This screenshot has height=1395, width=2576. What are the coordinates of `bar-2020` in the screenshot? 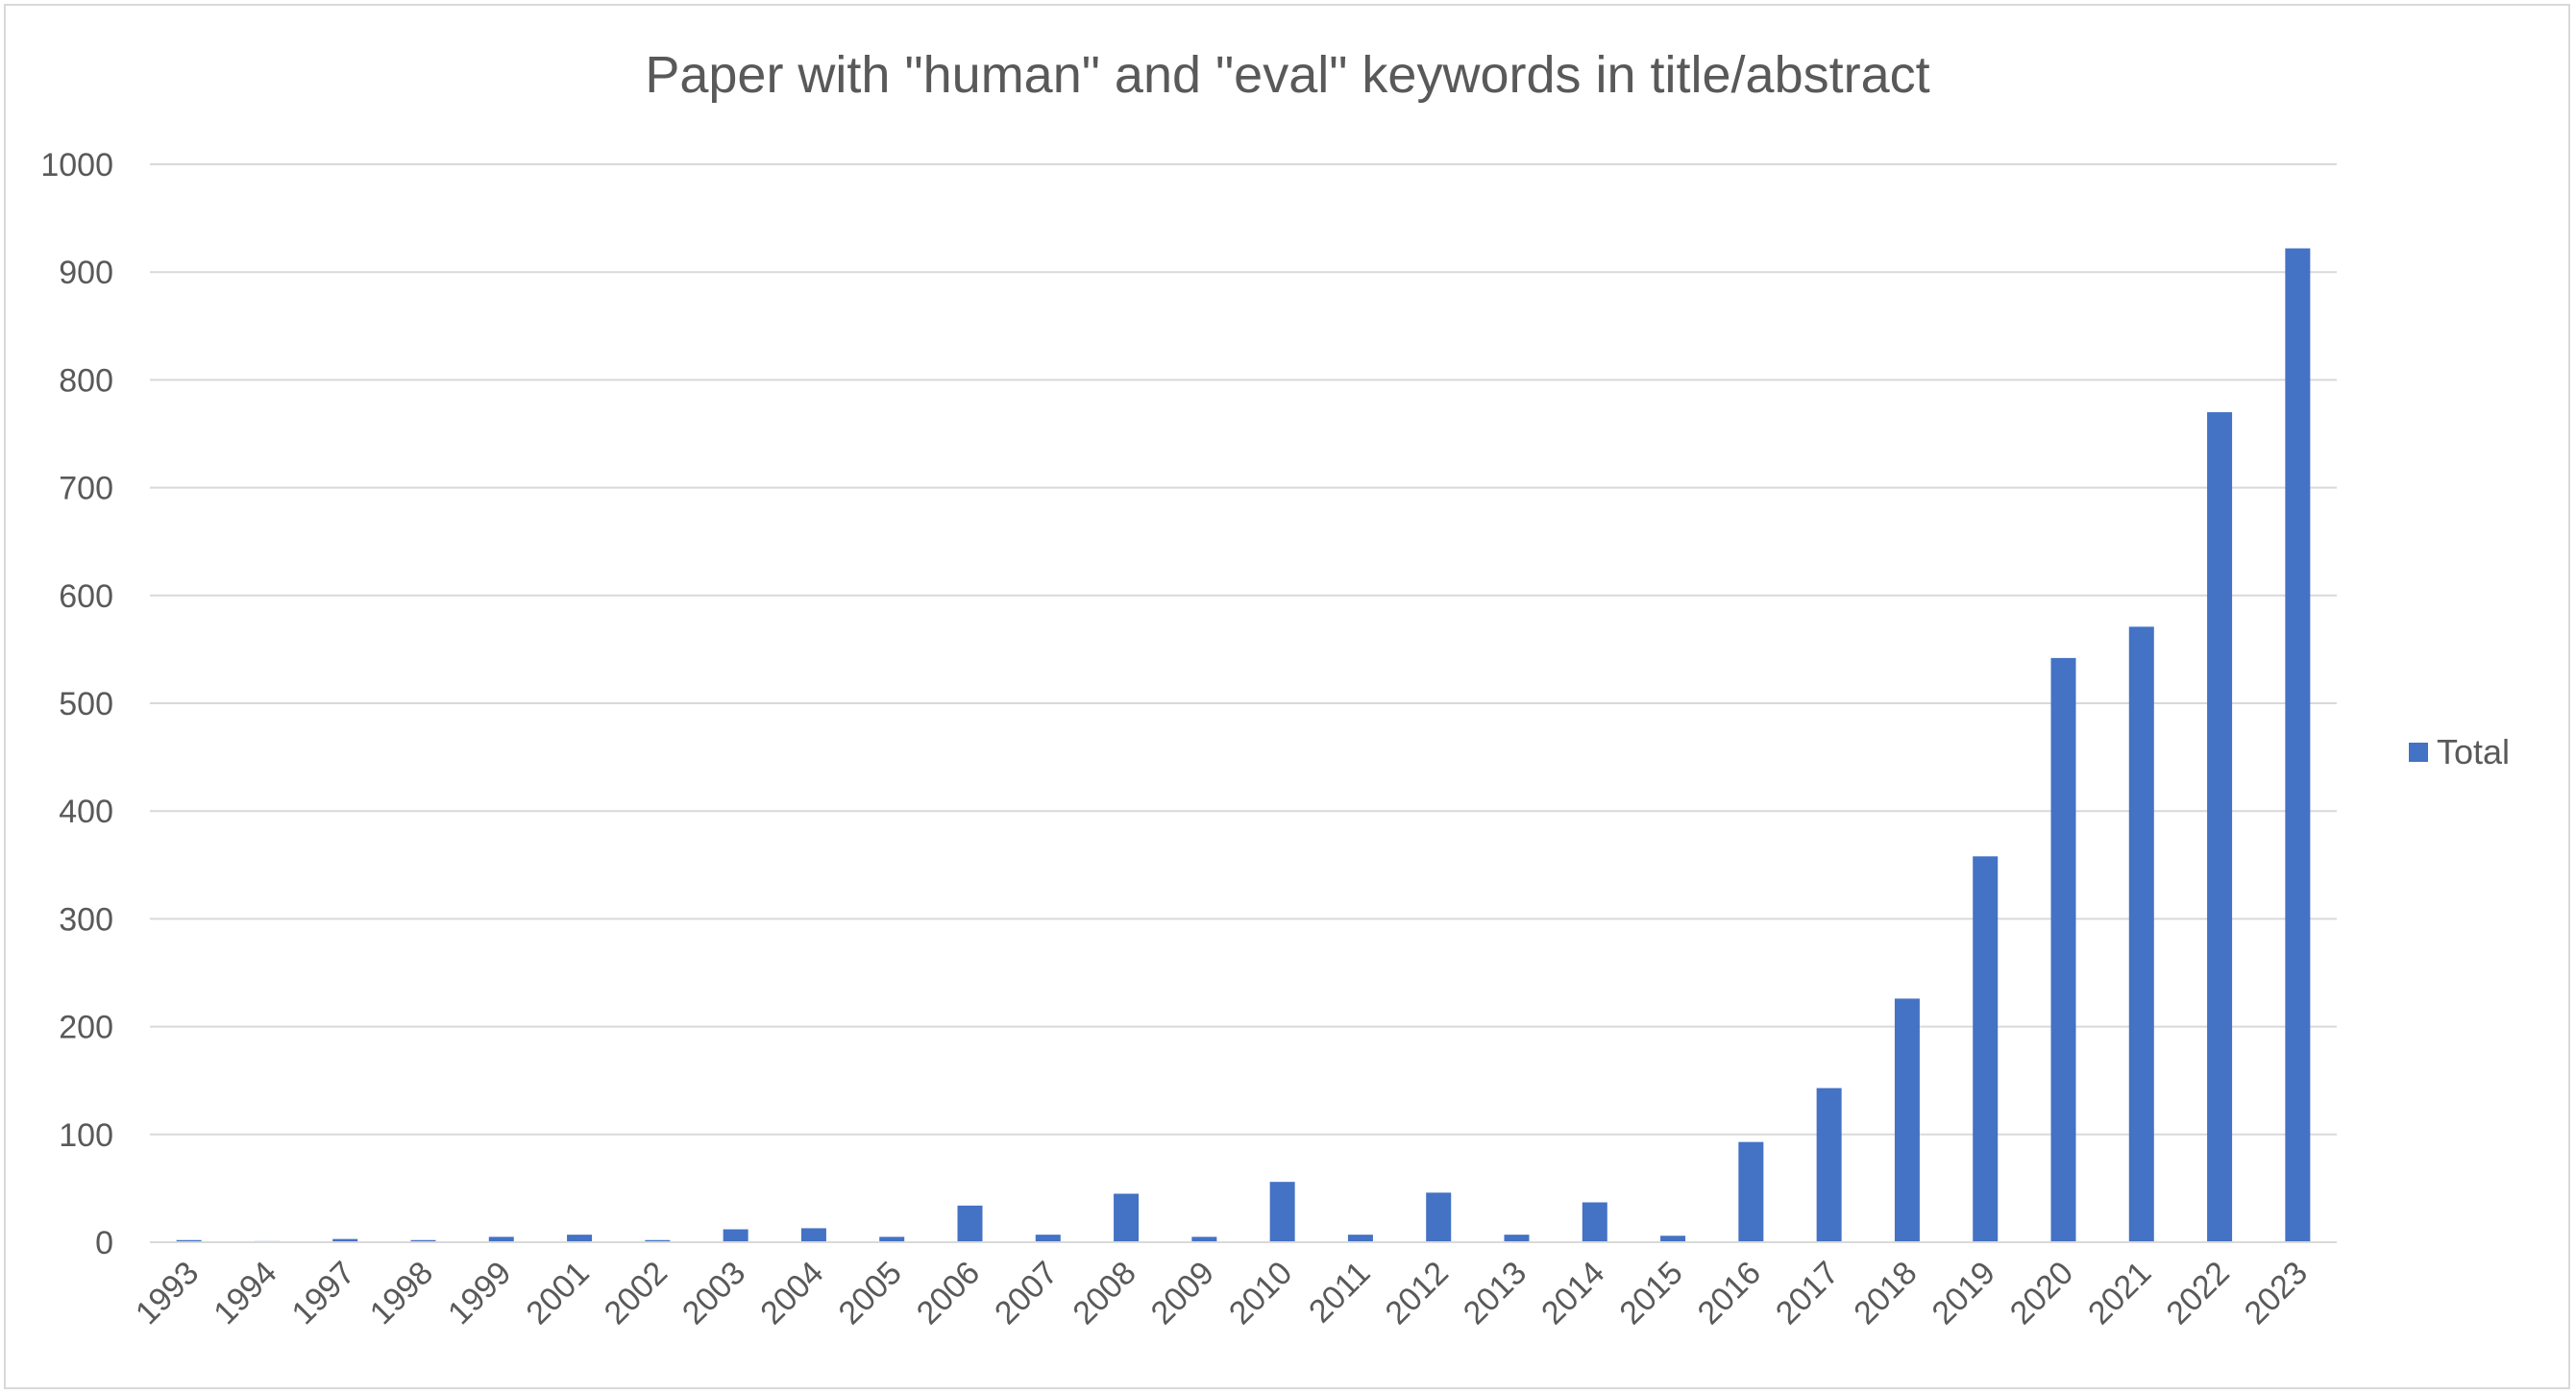 It's located at (2063, 949).